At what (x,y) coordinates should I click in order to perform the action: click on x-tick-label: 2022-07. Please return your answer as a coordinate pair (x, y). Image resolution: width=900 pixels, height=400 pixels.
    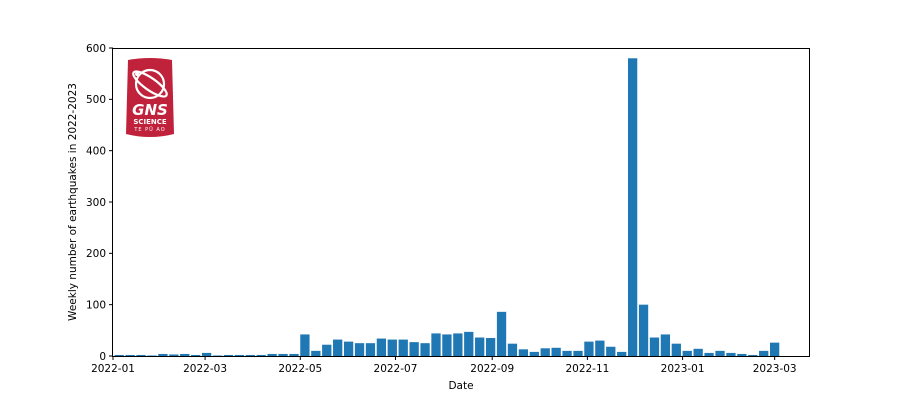
    Looking at the image, I should click on (396, 369).